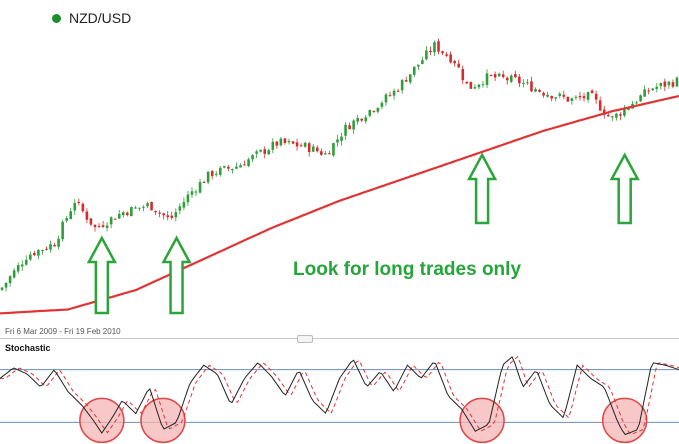 This screenshot has height=444, width=679. What do you see at coordinates (56, 18) in the screenshot?
I see `legend-dot` at bounding box center [56, 18].